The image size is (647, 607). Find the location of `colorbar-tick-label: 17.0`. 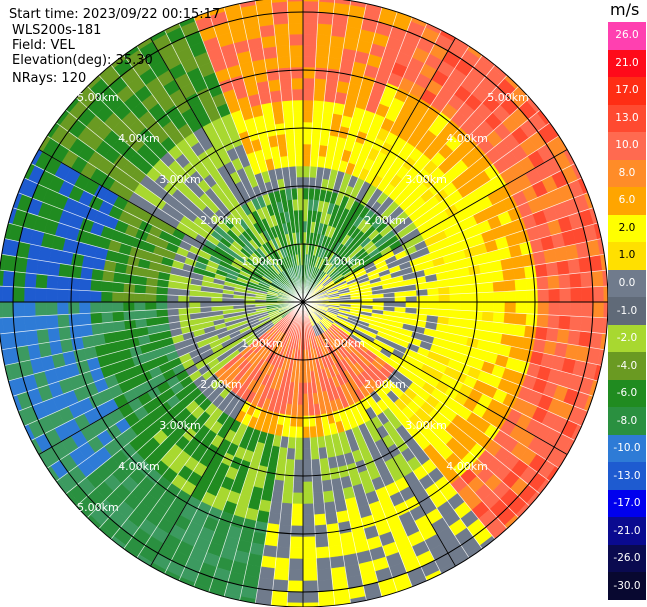

colorbar-tick-label: 17.0 is located at coordinates (627, 90).